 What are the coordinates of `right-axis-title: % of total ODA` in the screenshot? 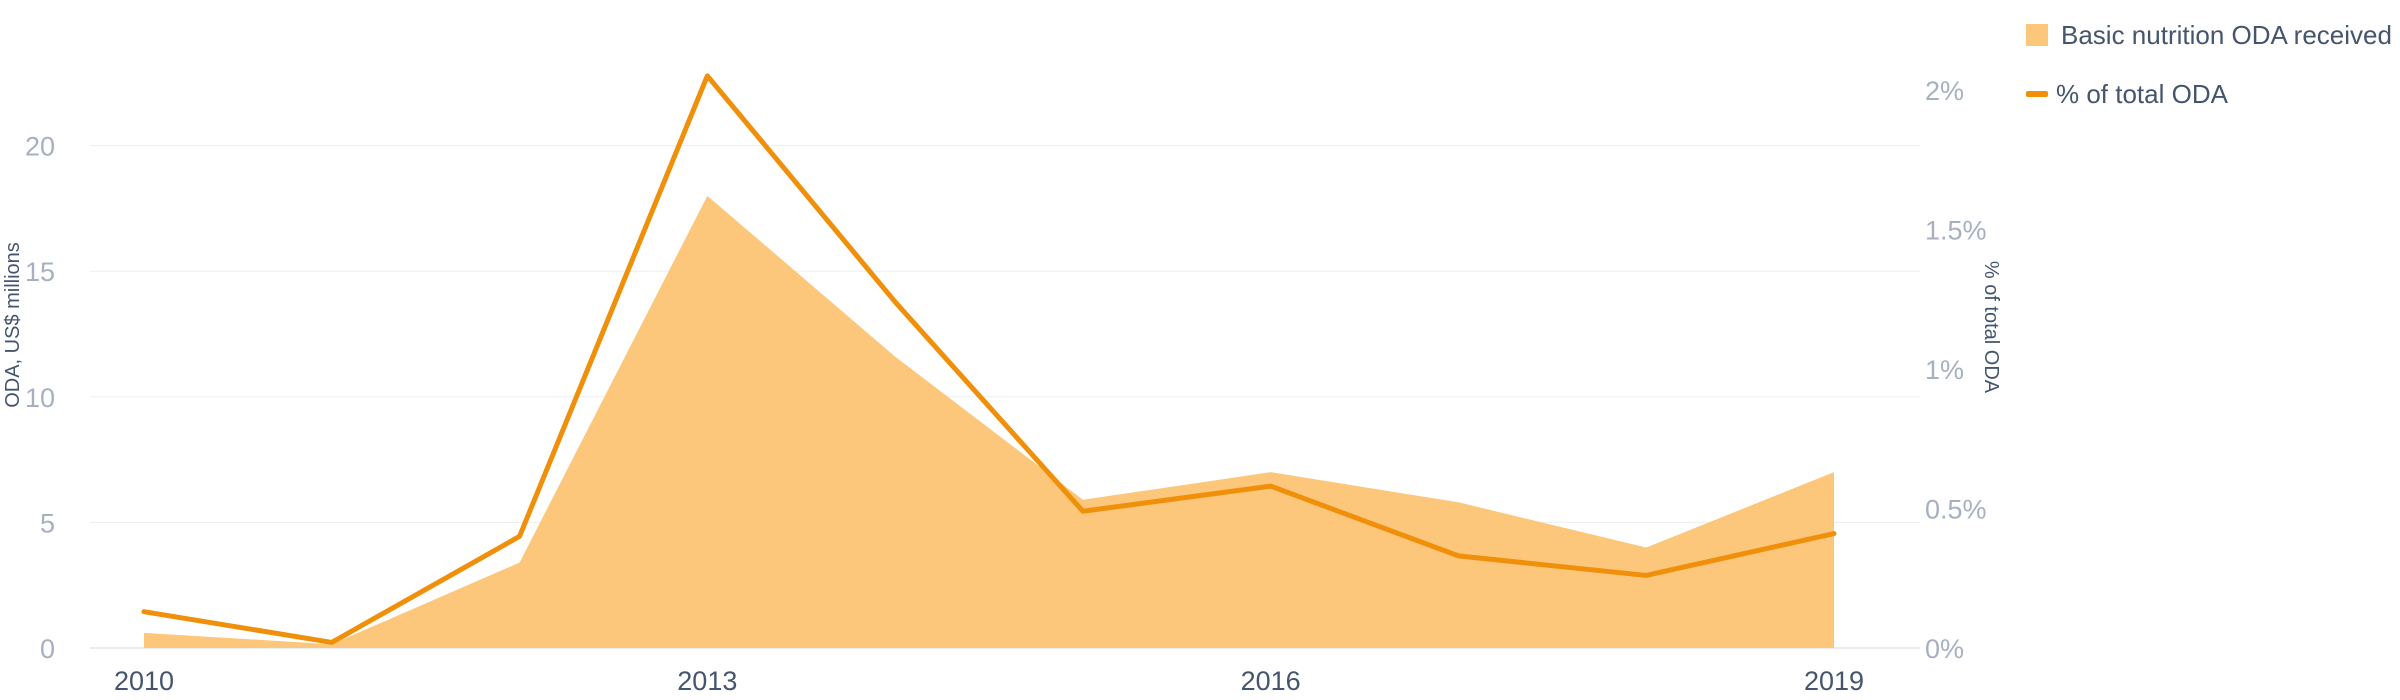 It's located at (1991, 327).